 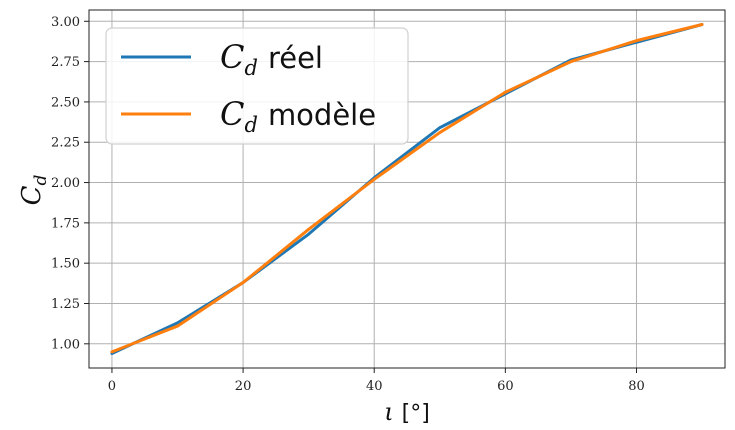 What do you see at coordinates (505, 386) in the screenshot?
I see `x-tick-label: 60` at bounding box center [505, 386].